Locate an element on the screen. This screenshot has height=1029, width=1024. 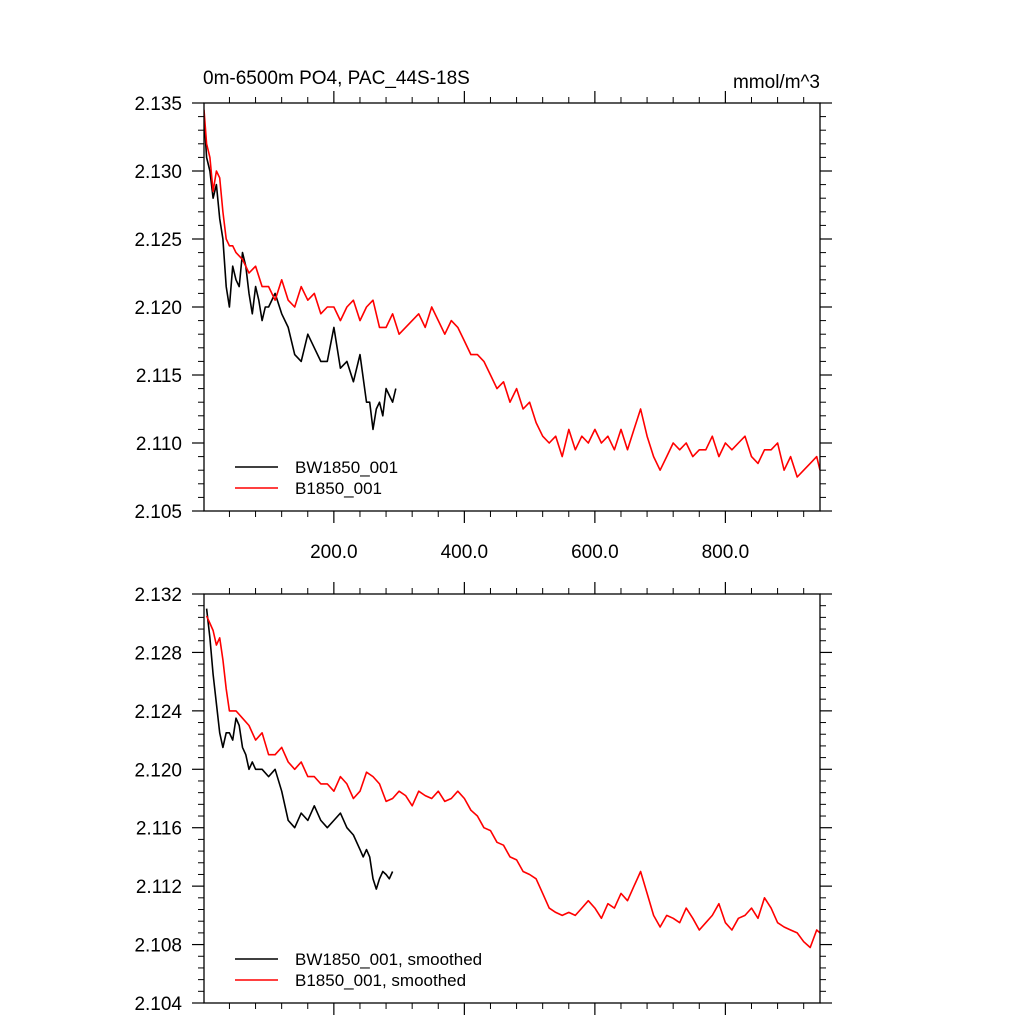
x-tick-label: 400.0 is located at coordinates (465, 552).